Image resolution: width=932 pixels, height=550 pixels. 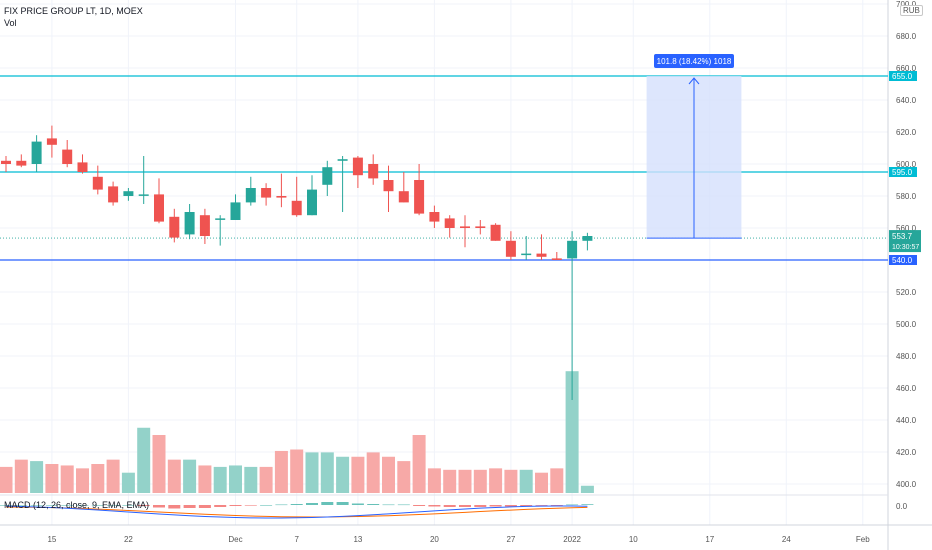 What do you see at coordinates (906, 452) in the screenshot?
I see `price-tick-label: 420.0` at bounding box center [906, 452].